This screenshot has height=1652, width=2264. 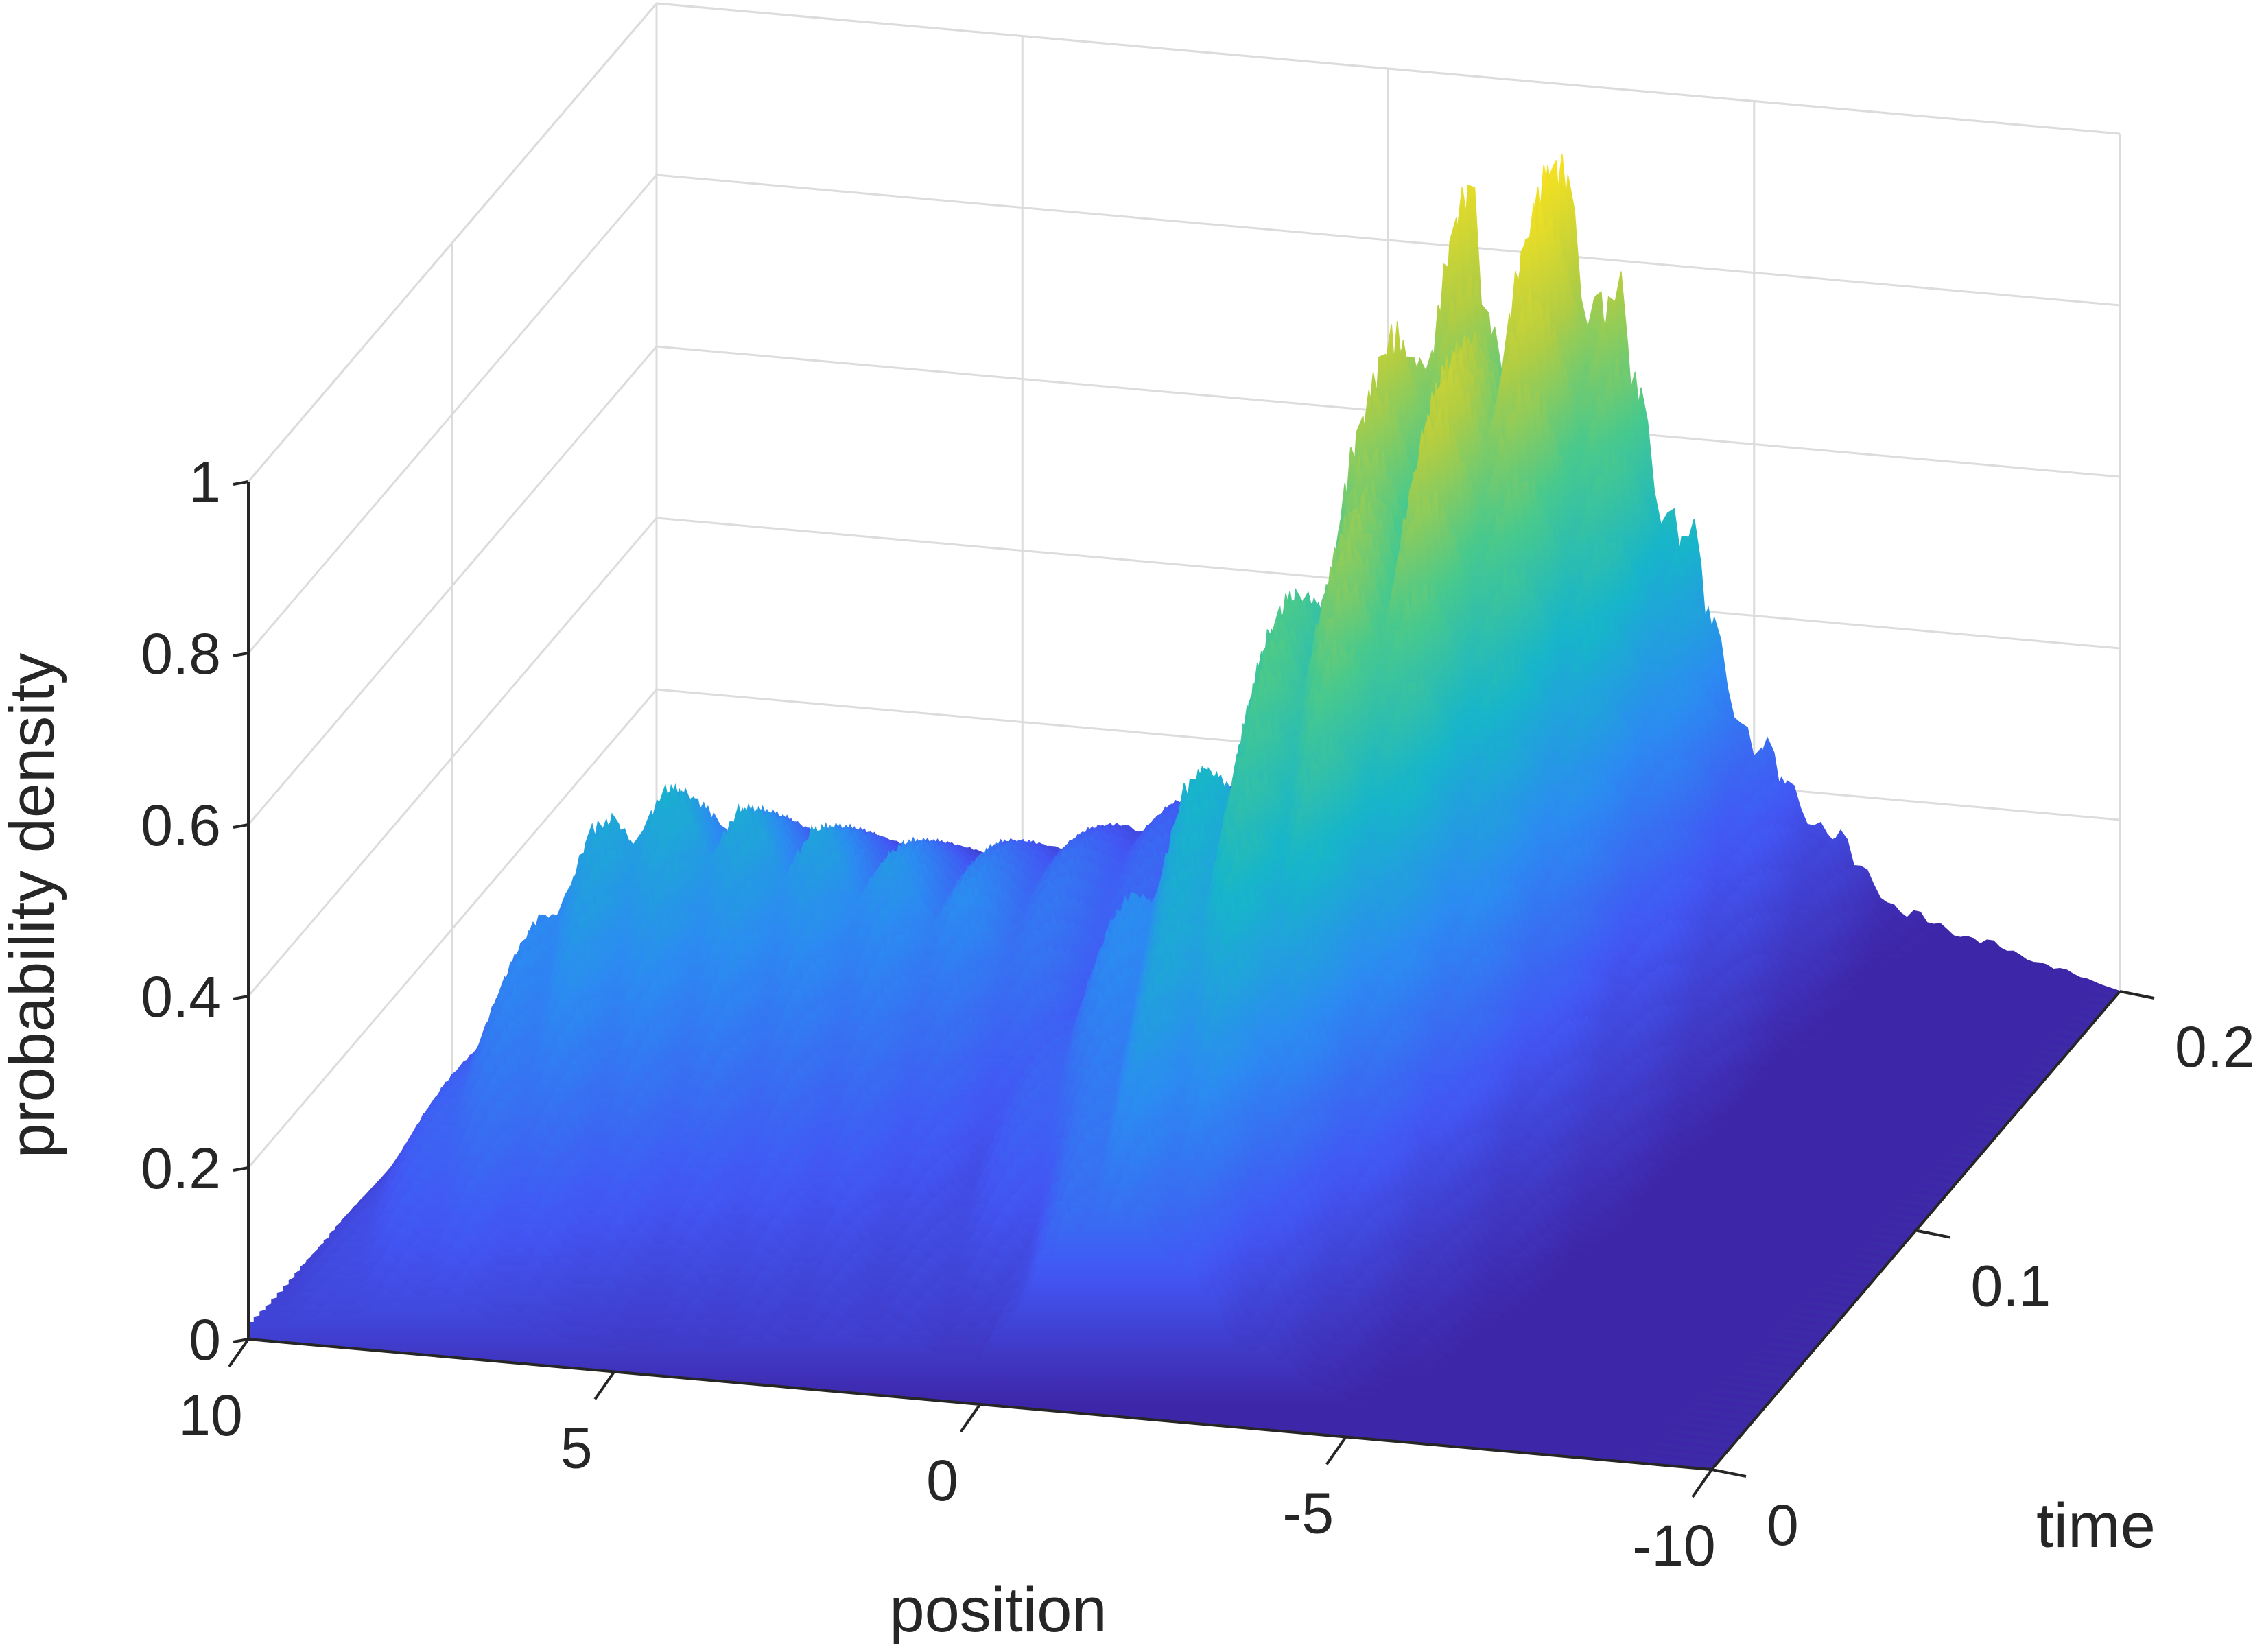 I want to click on z-tick-label: 0.4, so click(x=181, y=997).